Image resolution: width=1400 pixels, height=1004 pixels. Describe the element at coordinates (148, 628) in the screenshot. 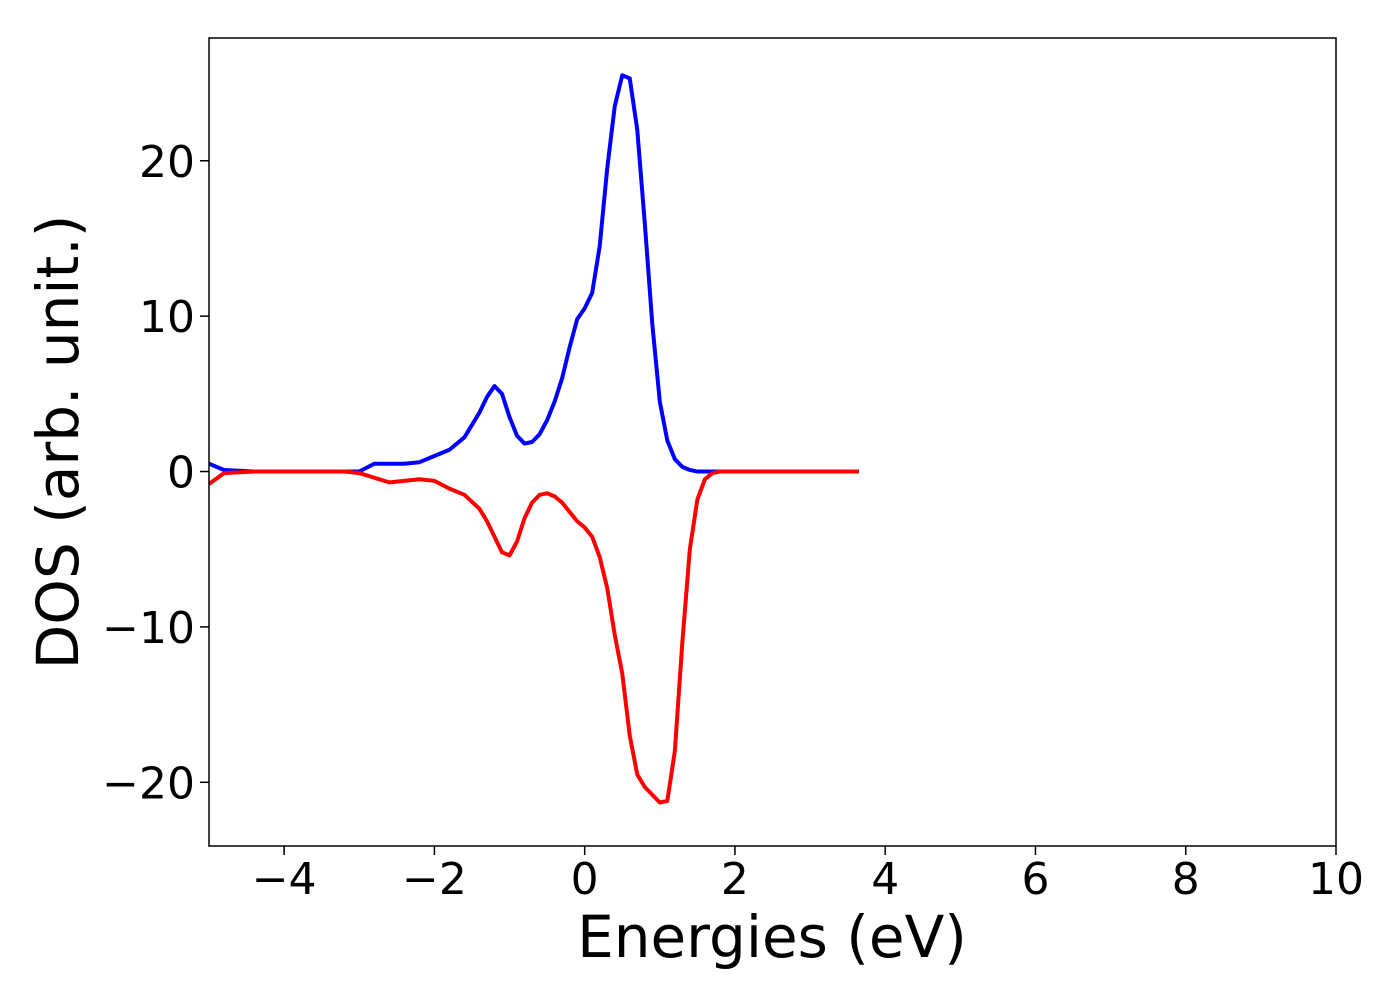

I see `y-tick-label: −10` at that location.